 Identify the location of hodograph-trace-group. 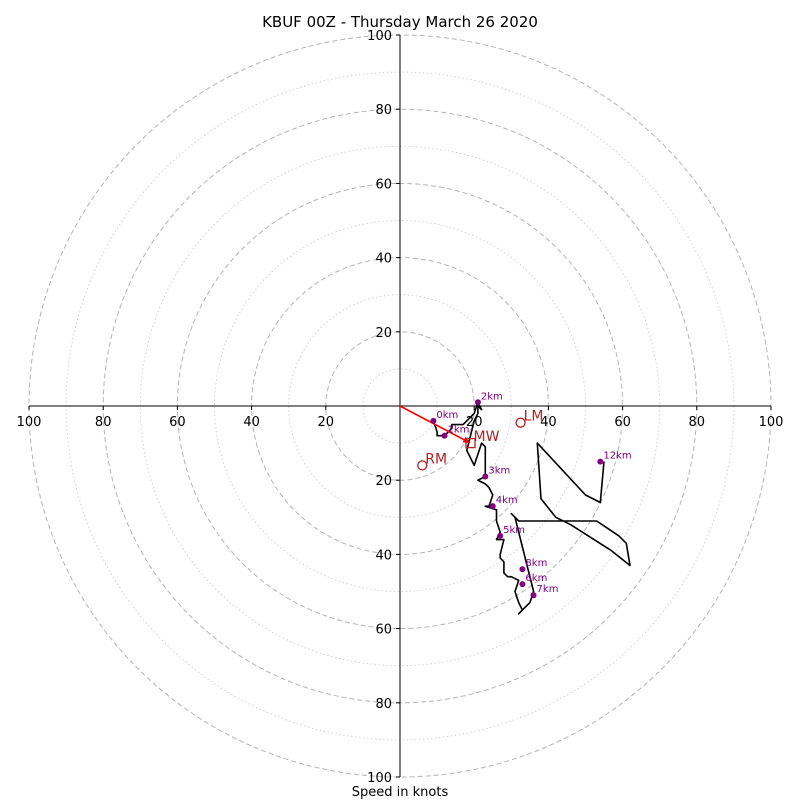
(531, 508).